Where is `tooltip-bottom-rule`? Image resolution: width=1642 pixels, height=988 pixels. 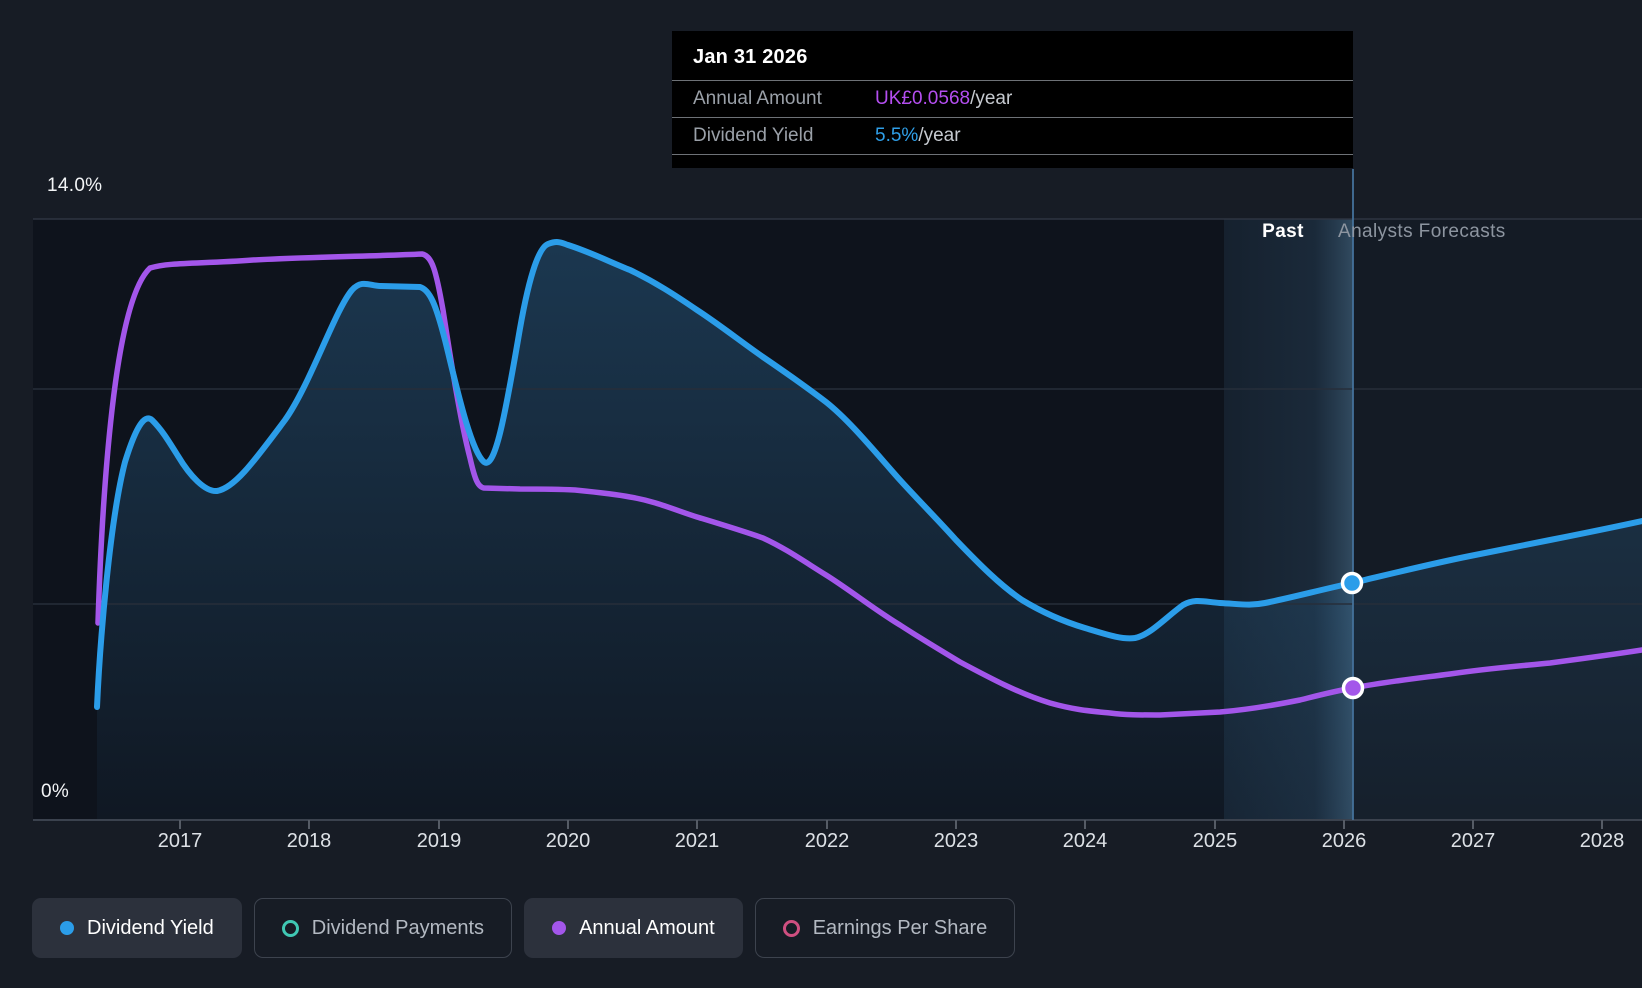
tooltip-bottom-rule is located at coordinates (1012, 161).